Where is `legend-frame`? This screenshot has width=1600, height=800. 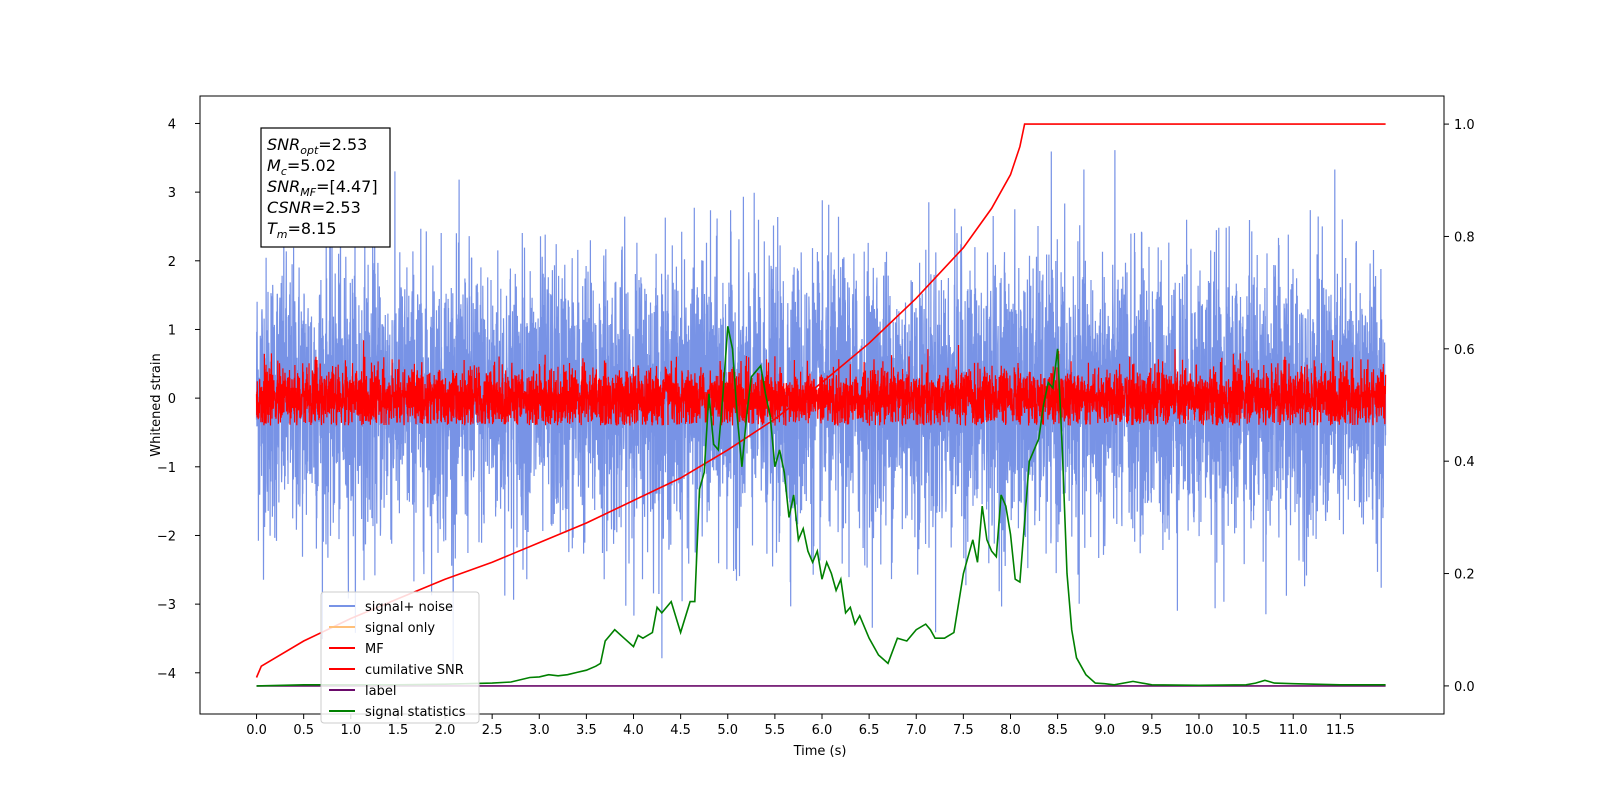
legend-frame is located at coordinates (400, 657).